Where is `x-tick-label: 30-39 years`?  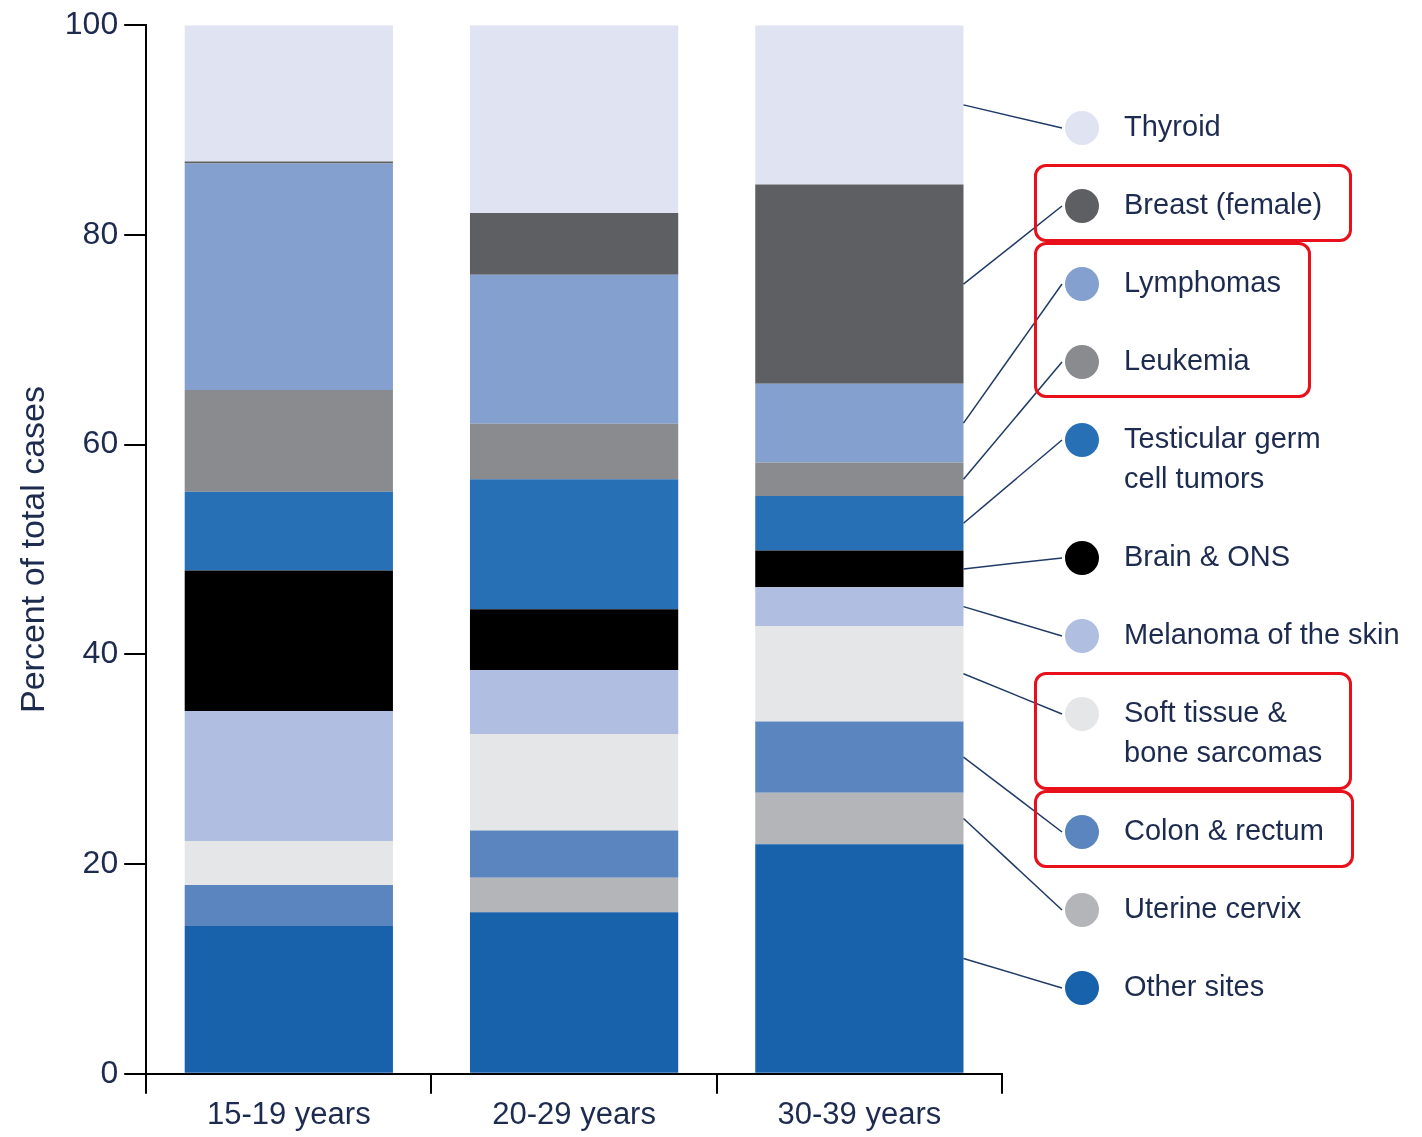 x-tick-label: 30-39 years is located at coordinates (859, 1113).